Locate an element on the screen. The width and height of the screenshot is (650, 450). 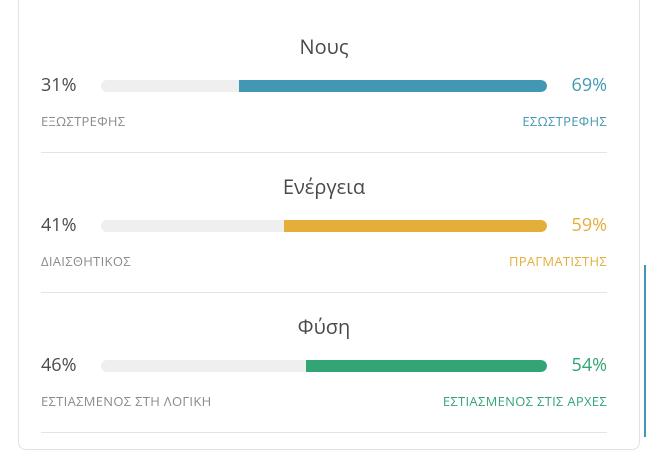
left-trait: ΕΞΩΣΤΡΕΦΗΣ is located at coordinates (83, 121).